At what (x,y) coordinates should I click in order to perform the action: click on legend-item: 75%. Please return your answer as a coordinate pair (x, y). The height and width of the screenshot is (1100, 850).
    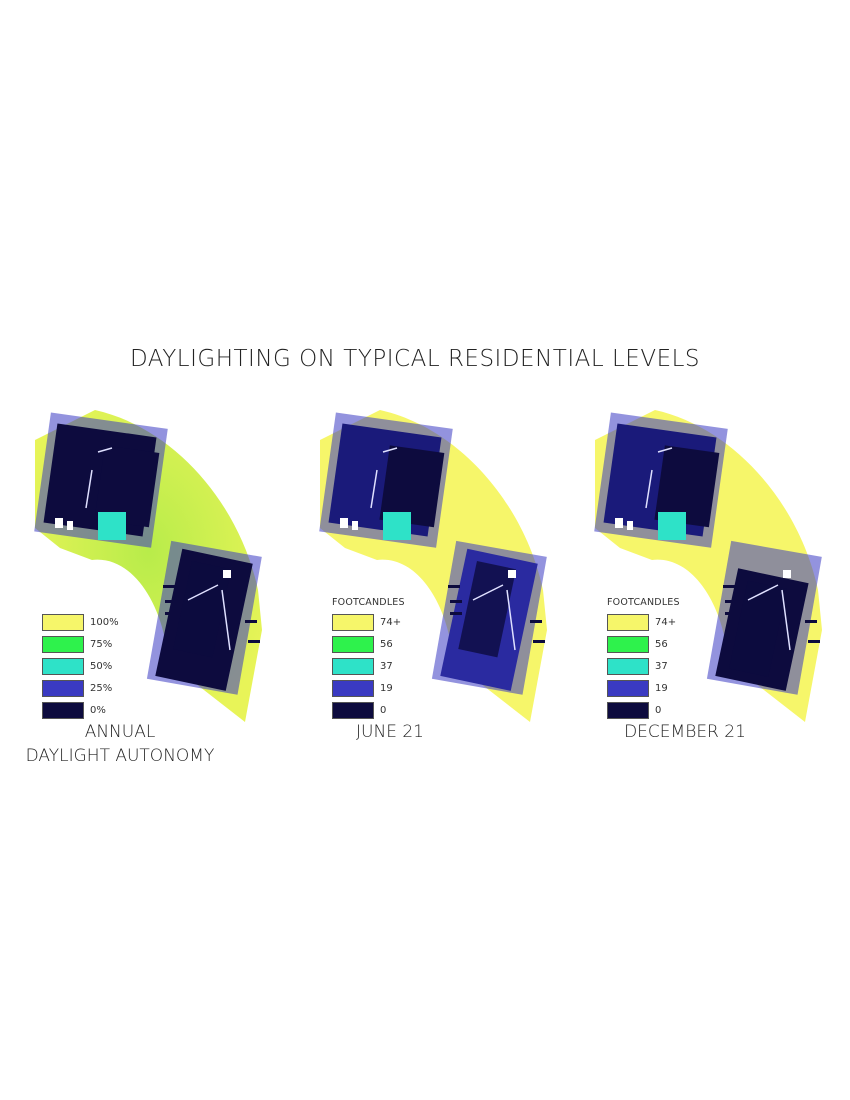
    Looking at the image, I should click on (80, 644).